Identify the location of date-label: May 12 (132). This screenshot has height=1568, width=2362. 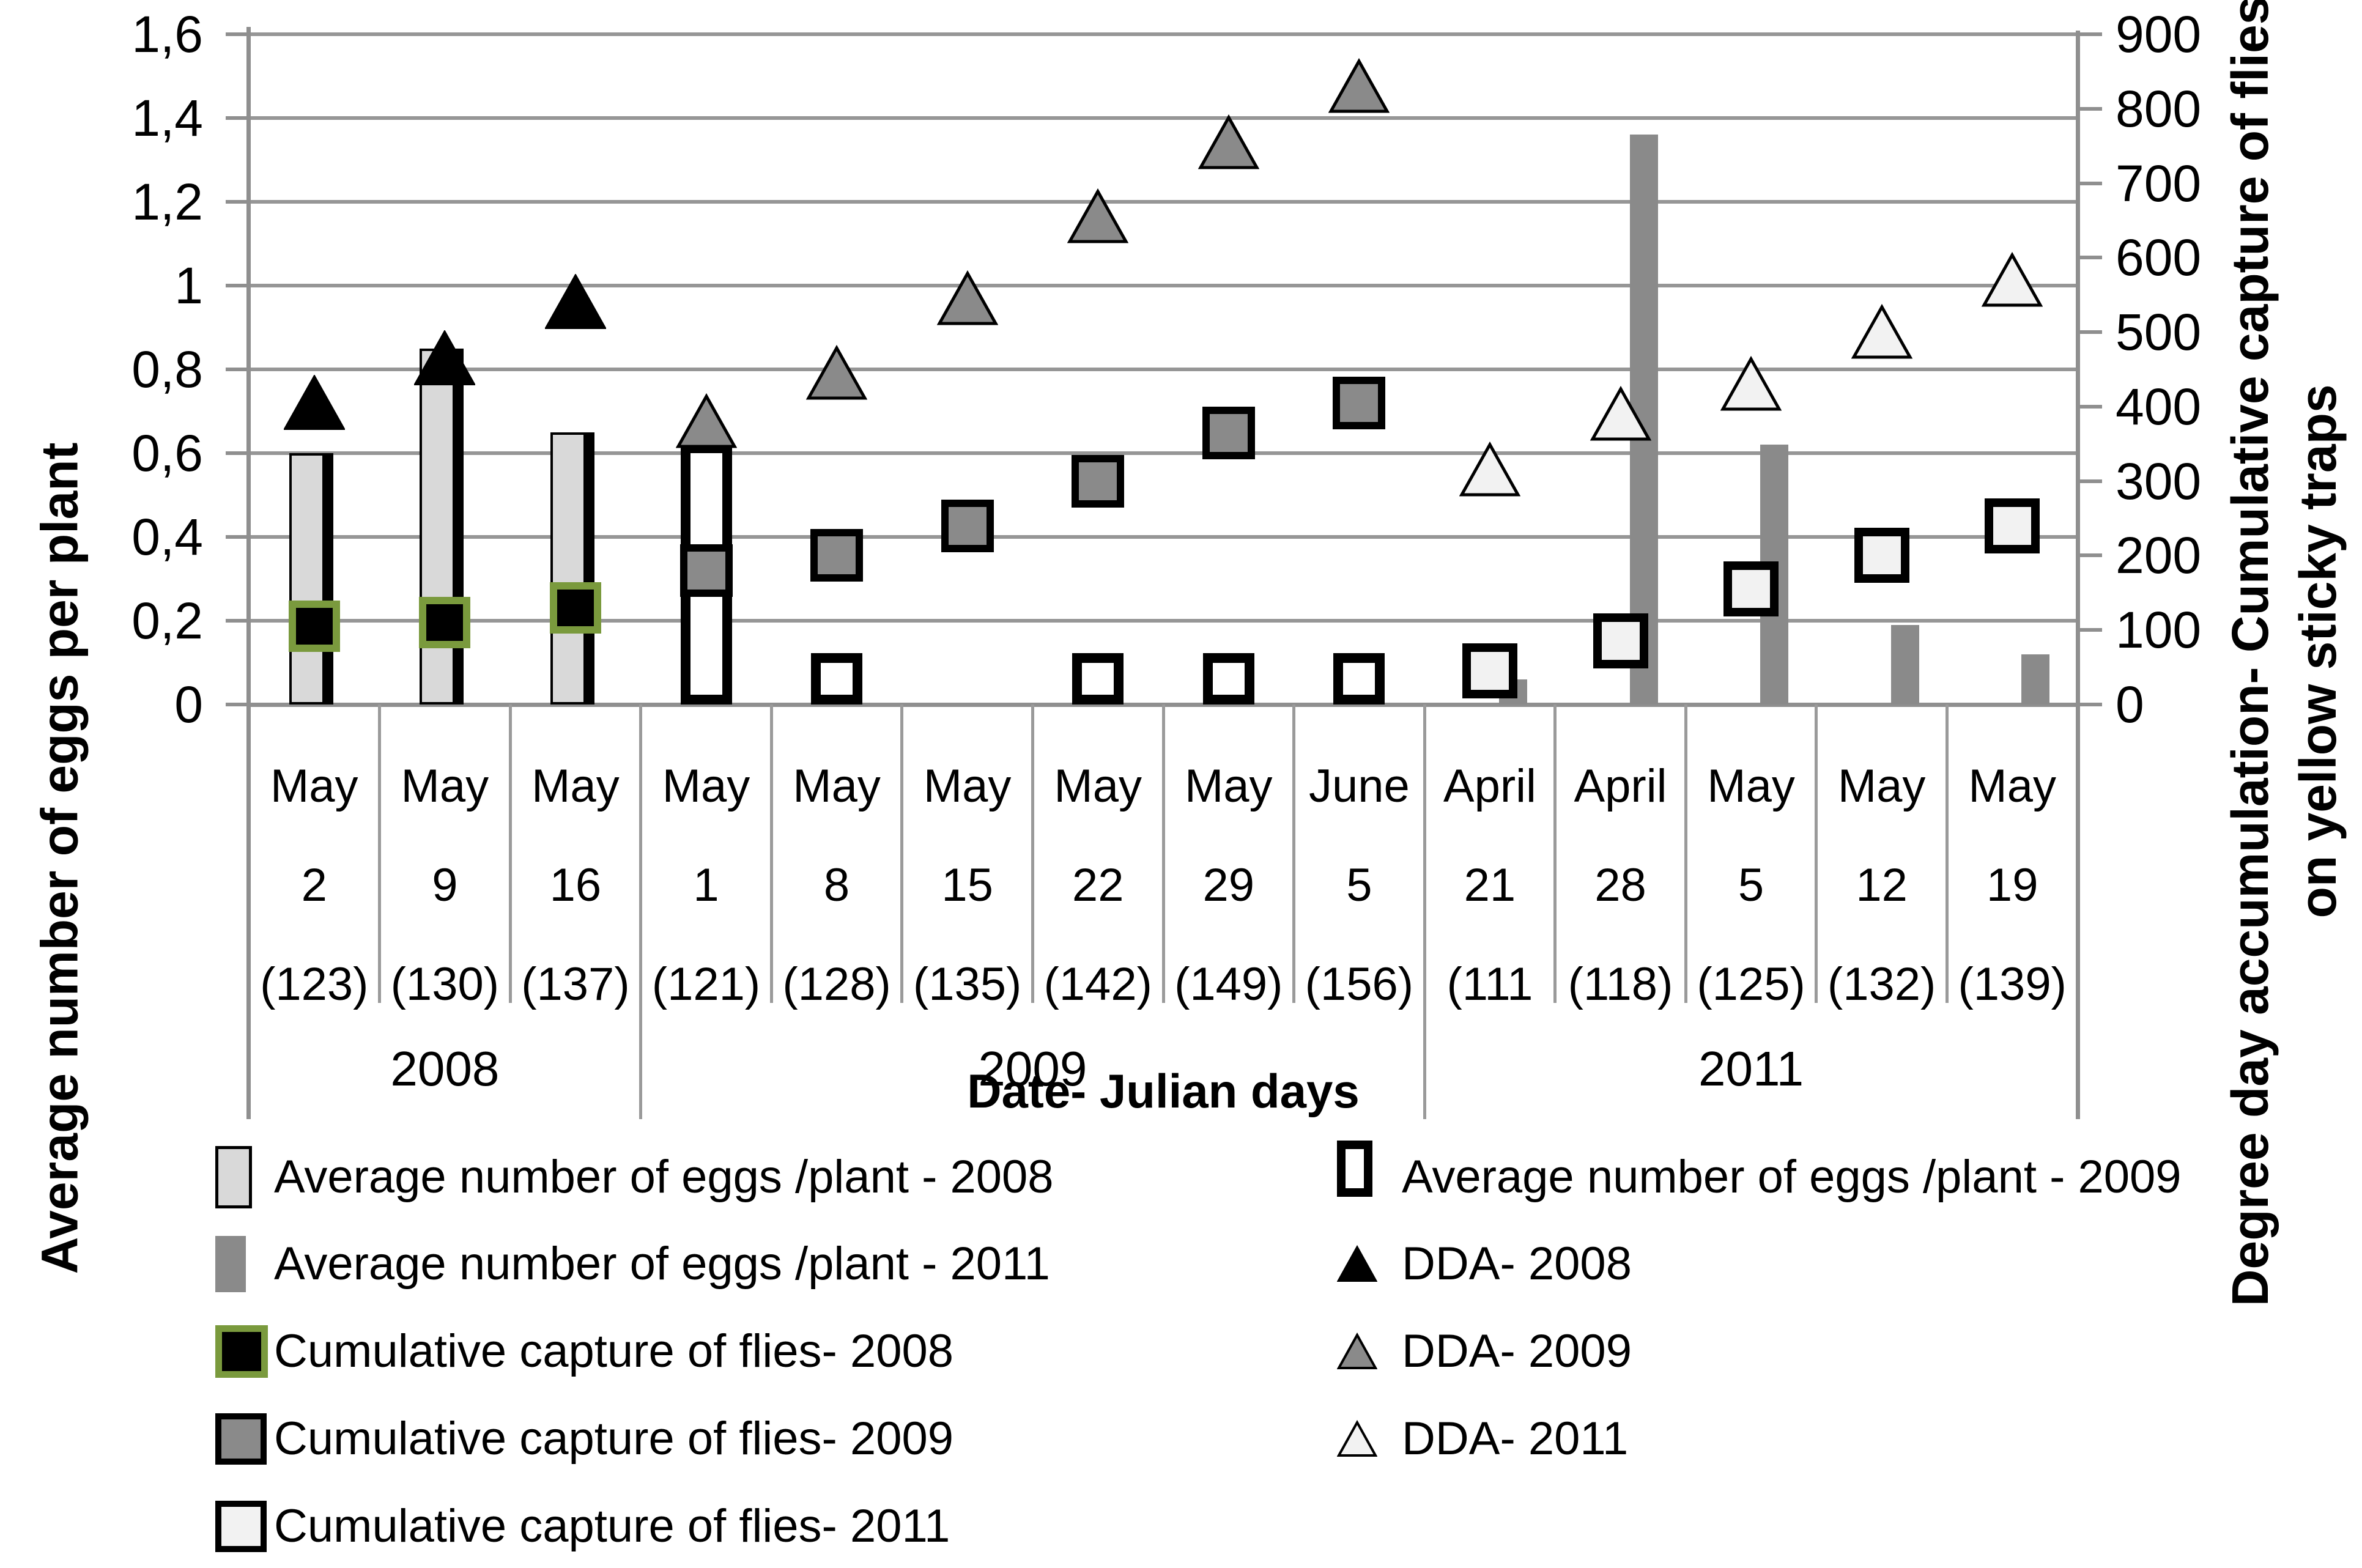
(1881, 885).